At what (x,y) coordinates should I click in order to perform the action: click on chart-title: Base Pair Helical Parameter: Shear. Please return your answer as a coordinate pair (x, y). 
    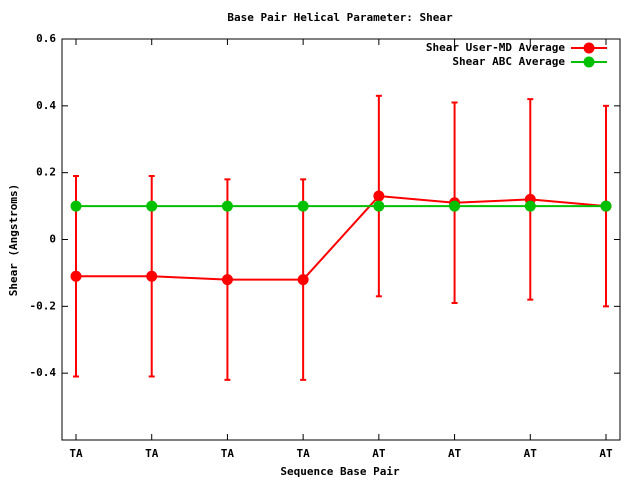
    Looking at the image, I should click on (340, 17).